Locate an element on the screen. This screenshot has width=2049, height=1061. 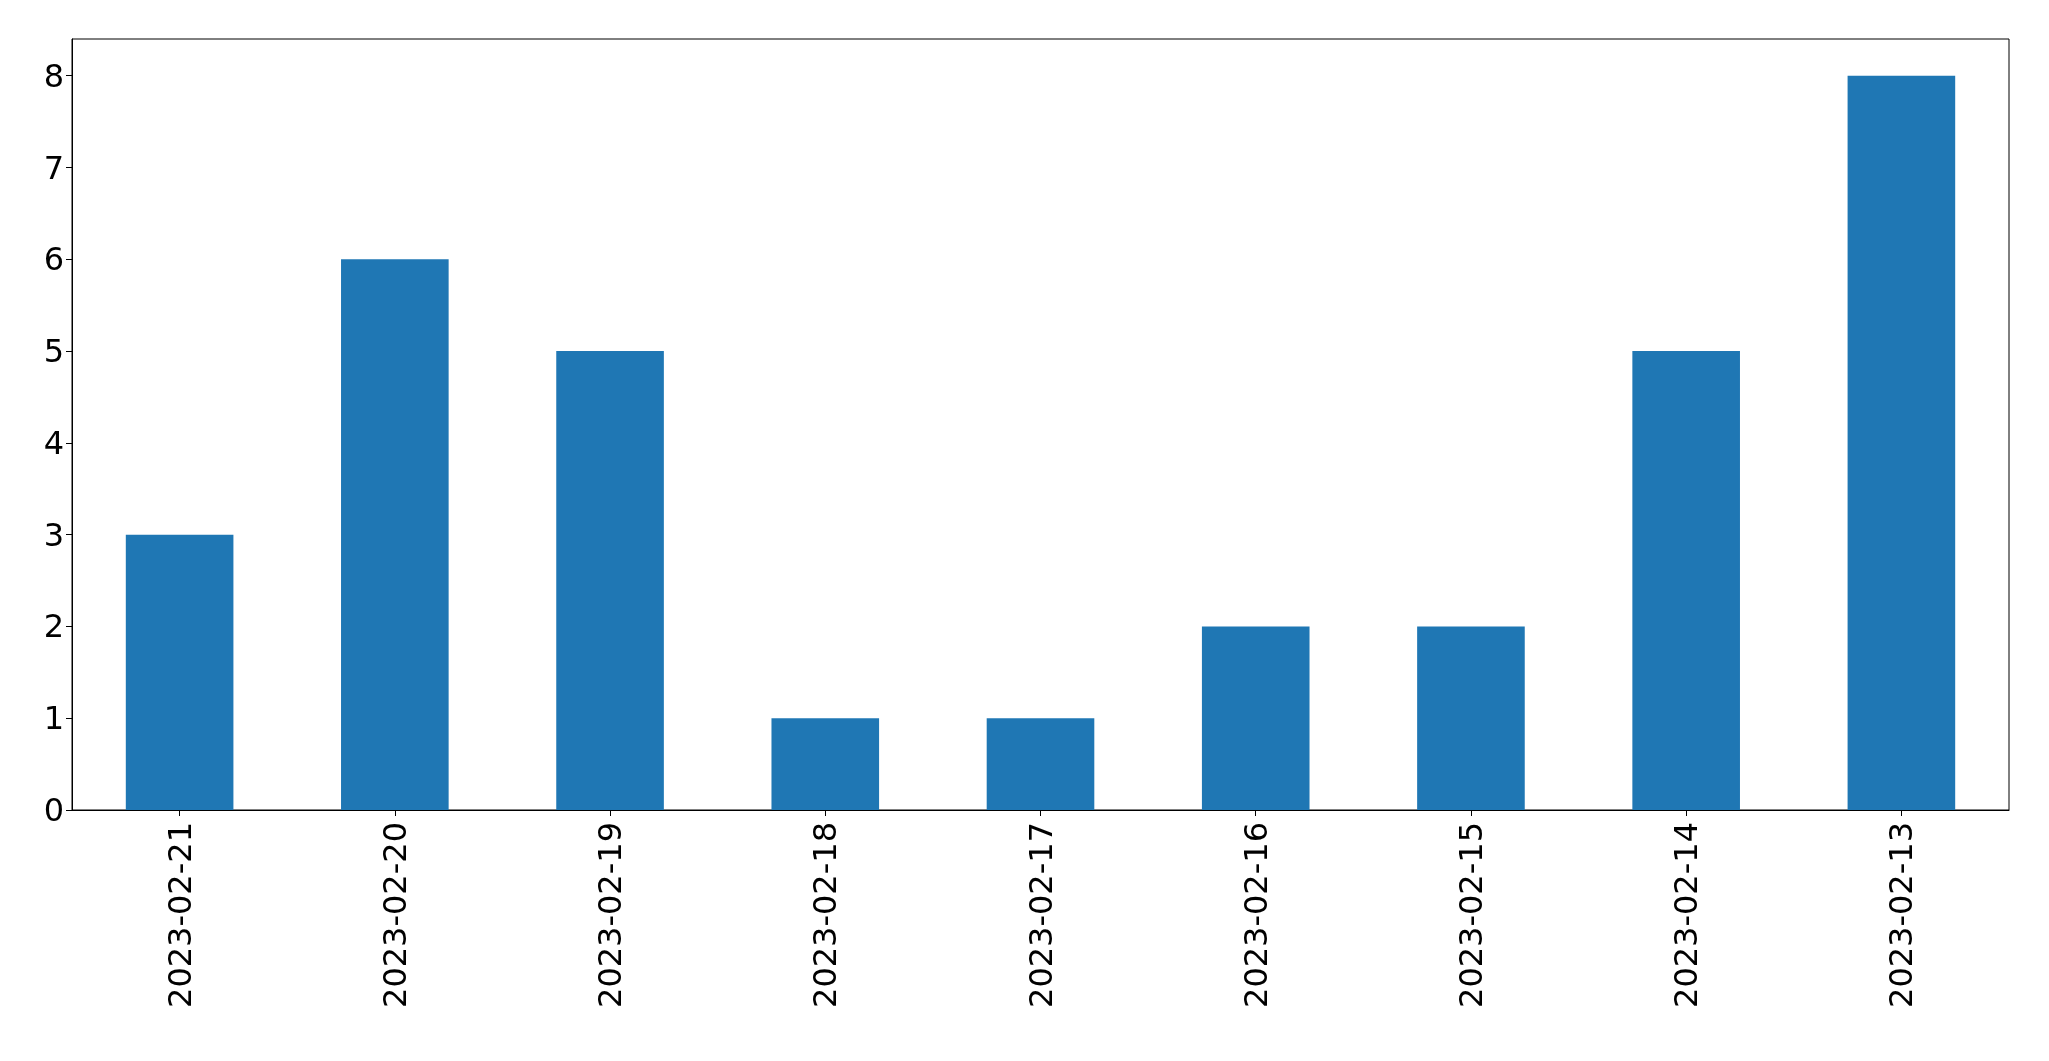
x-tick-label: 2023-02-18 is located at coordinates (825, 915).